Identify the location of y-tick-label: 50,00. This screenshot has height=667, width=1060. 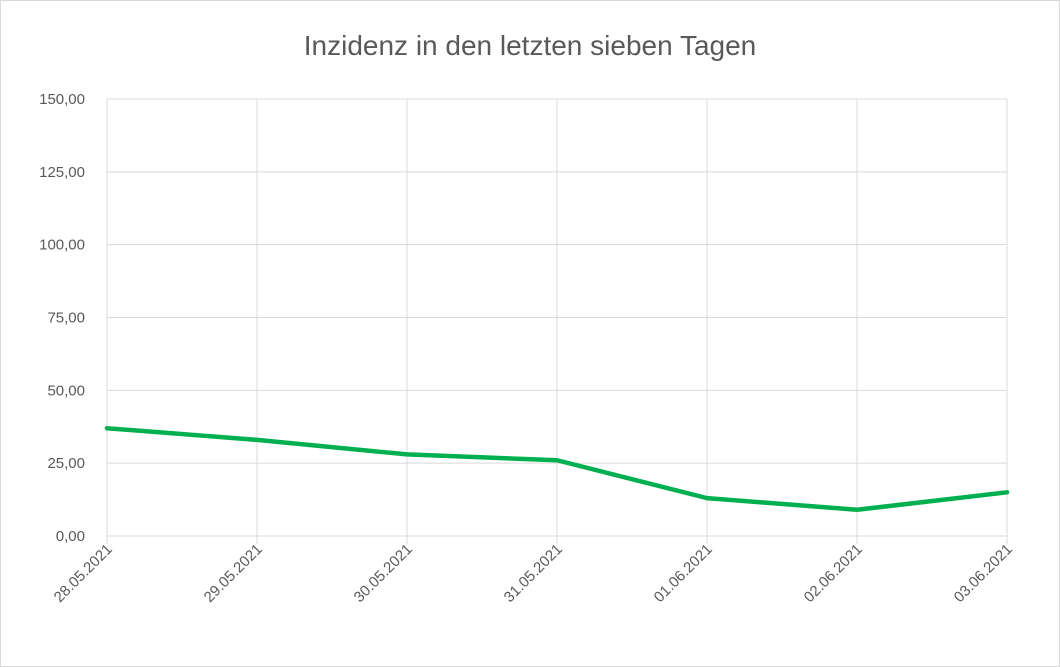
(66, 390).